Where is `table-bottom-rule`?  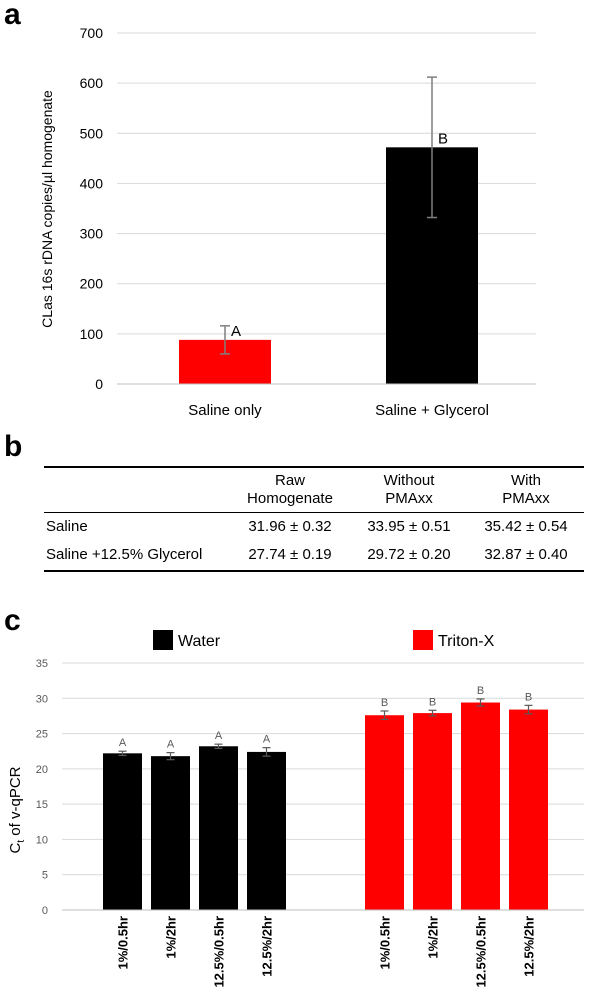 table-bottom-rule is located at coordinates (314, 571).